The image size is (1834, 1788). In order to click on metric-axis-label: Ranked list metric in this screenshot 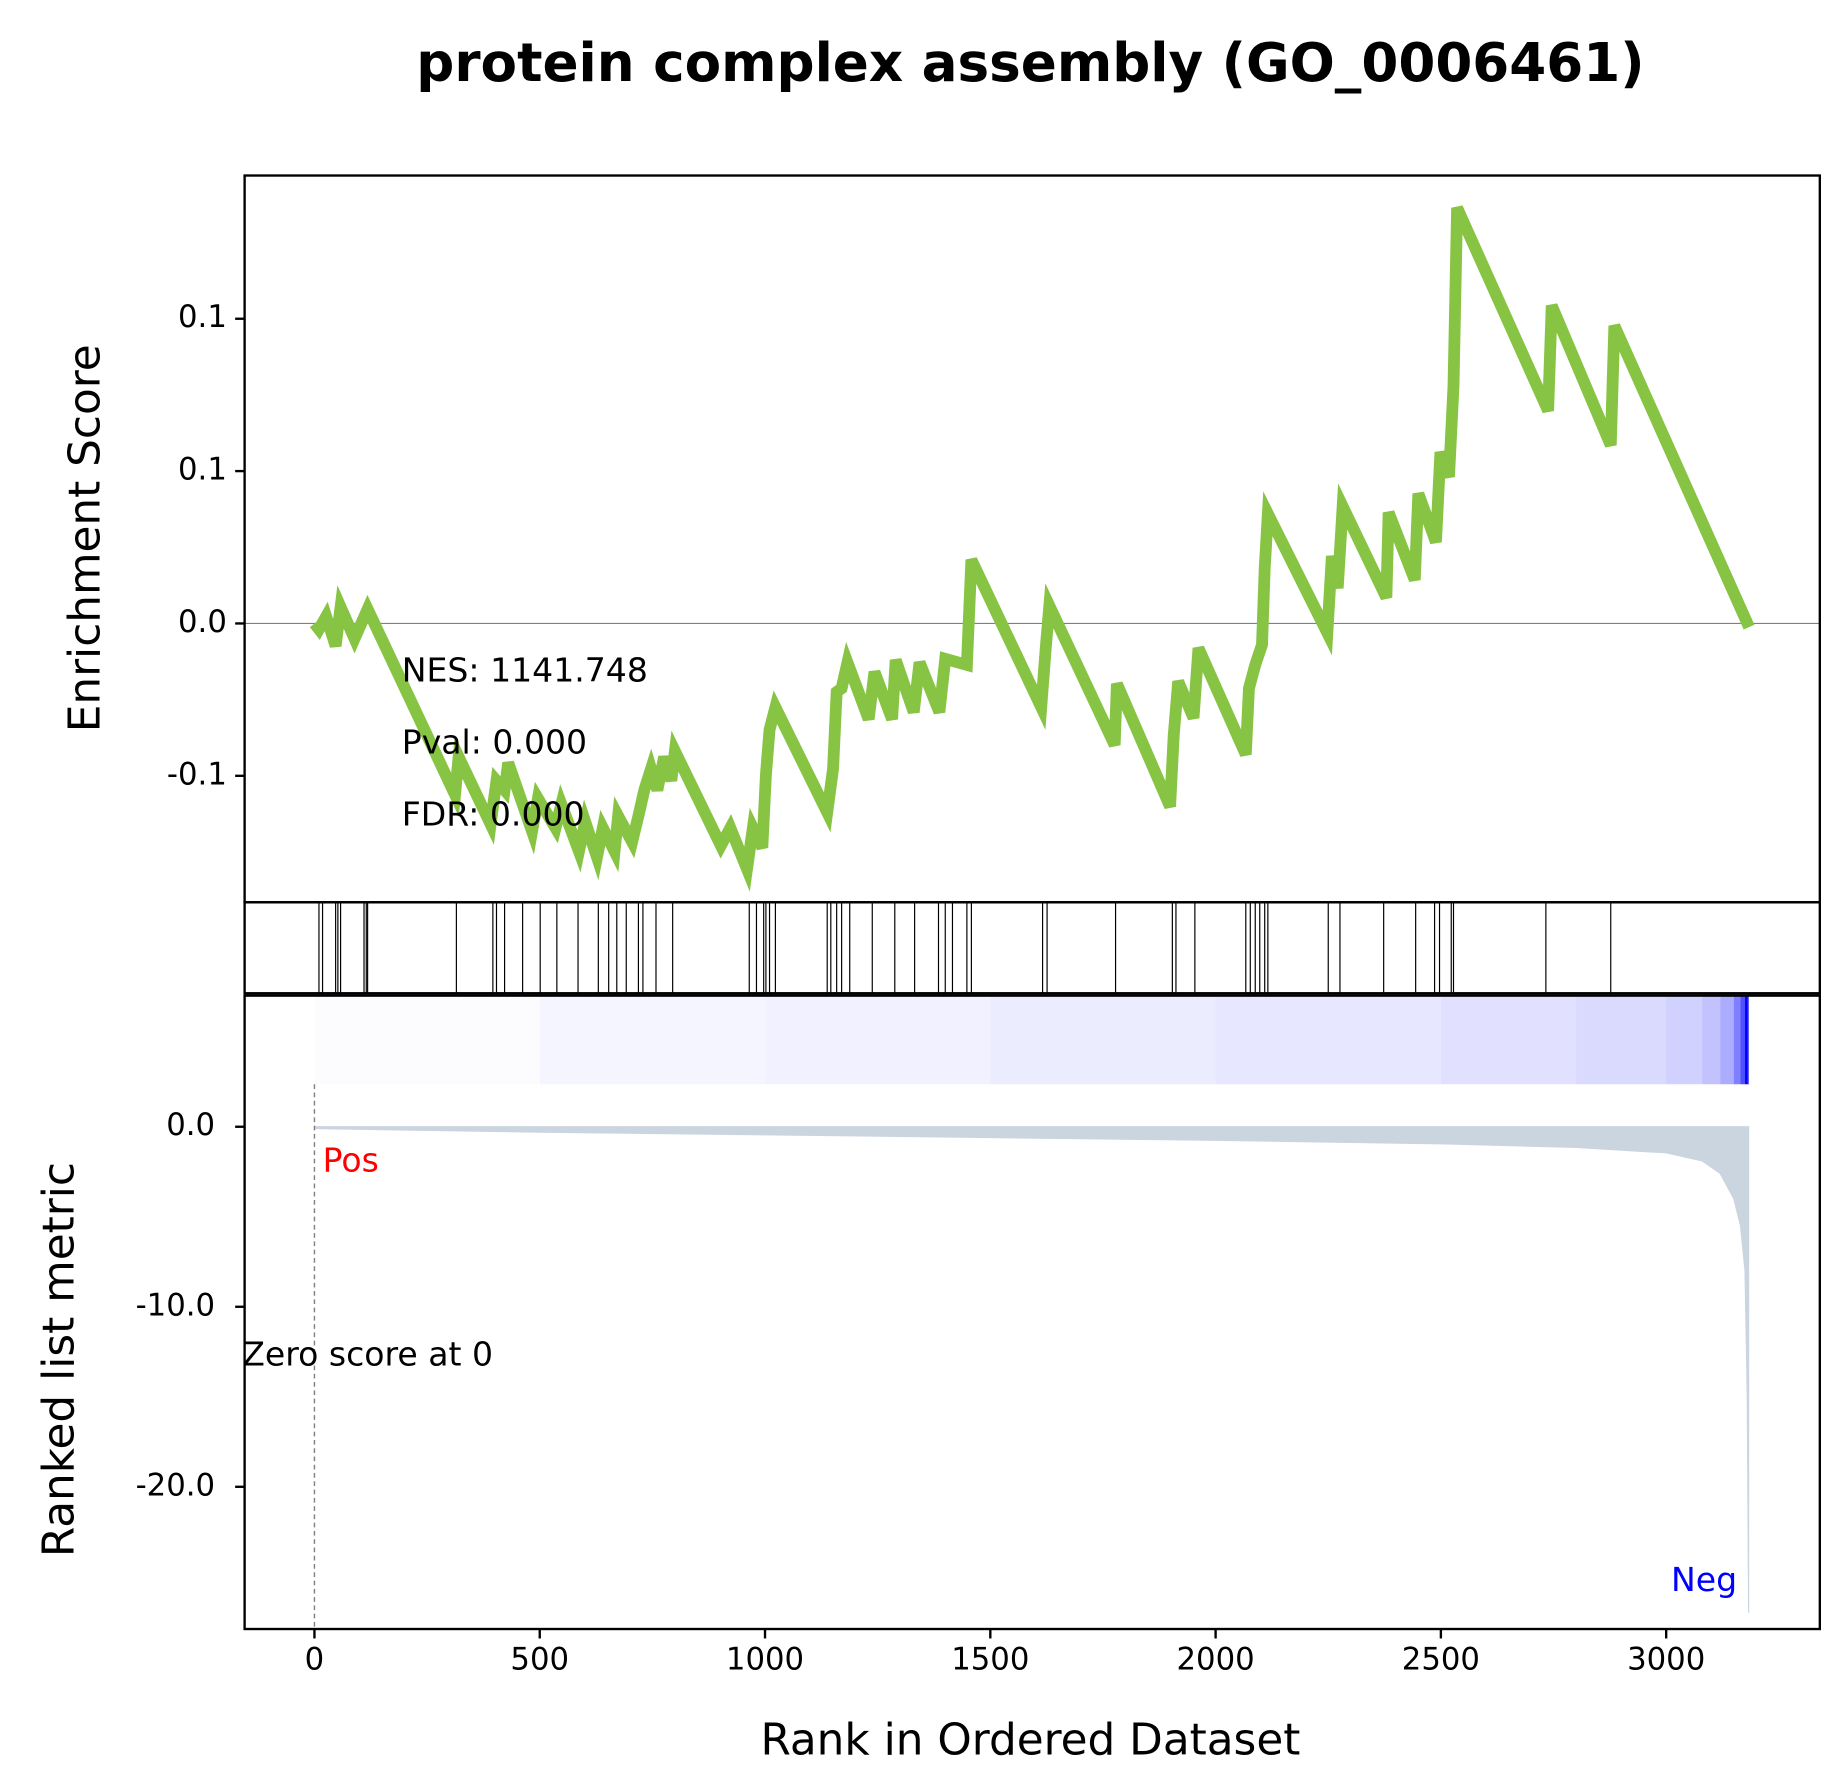, I will do `click(58, 1359)`.